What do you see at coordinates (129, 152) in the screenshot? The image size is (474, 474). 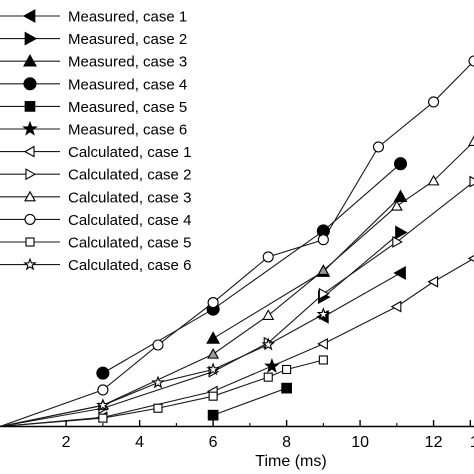 I see `legend-label: Calculated, case 1` at bounding box center [129, 152].